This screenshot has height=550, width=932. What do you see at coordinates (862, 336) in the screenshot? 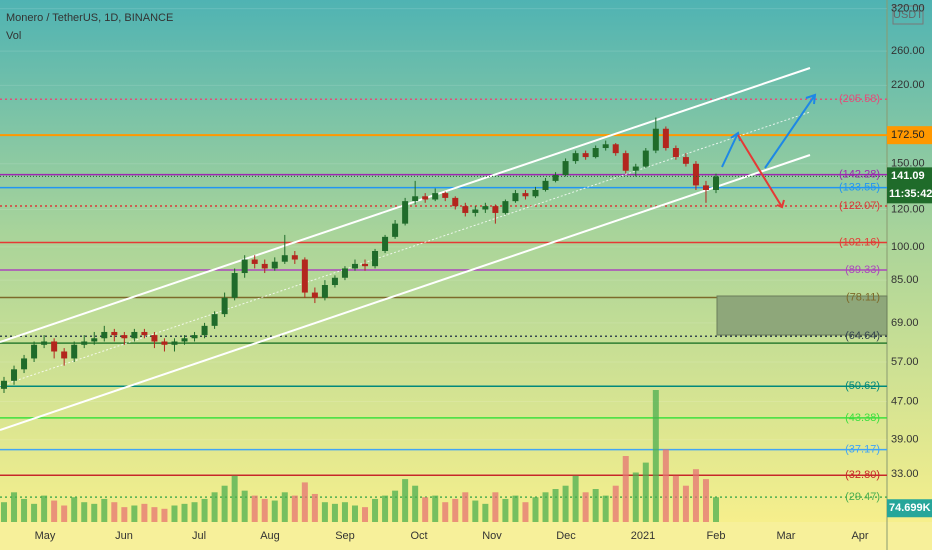
I see `level-label: (64.64)` at bounding box center [862, 336].